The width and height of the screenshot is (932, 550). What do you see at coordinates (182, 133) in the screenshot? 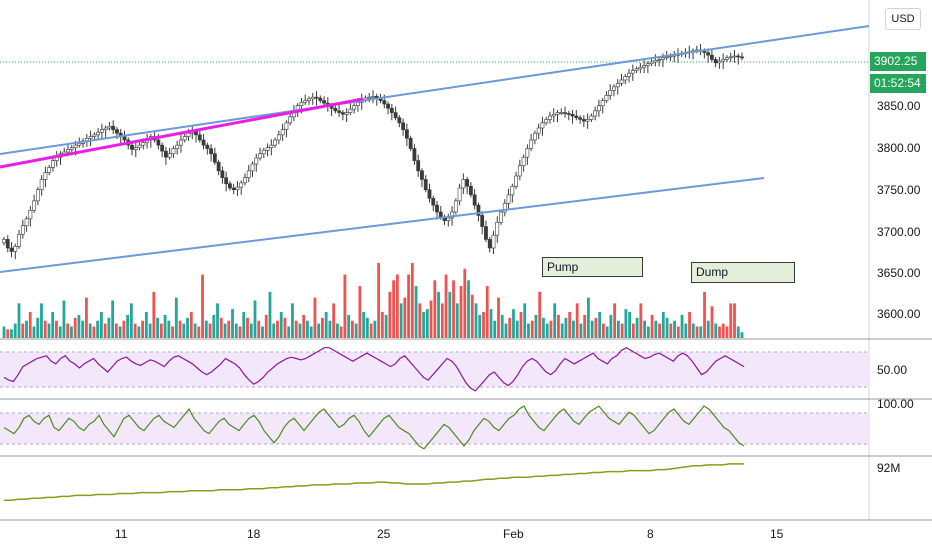
I see `highlight-resistance-line` at bounding box center [182, 133].